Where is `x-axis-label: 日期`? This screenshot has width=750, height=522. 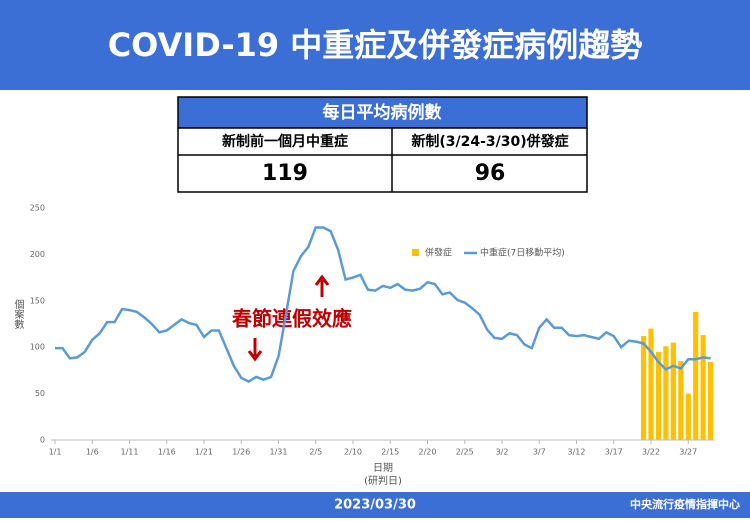
x-axis-label: 日期 is located at coordinates (383, 468).